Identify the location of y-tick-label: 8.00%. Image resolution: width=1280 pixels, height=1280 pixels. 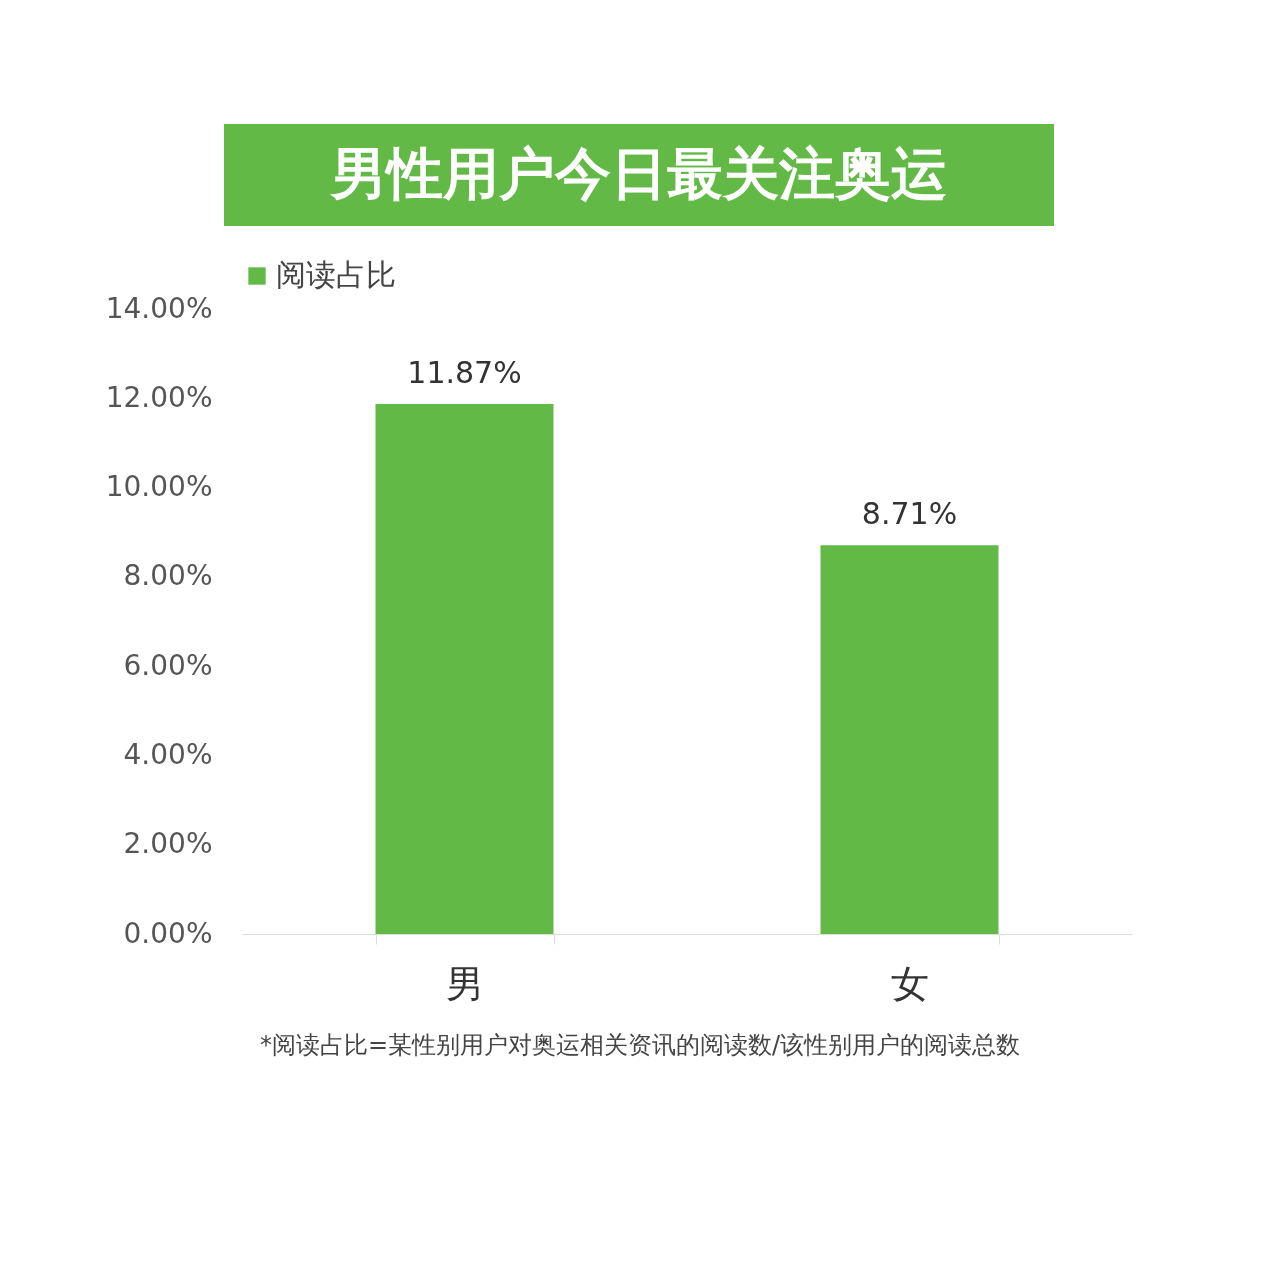
(168, 576).